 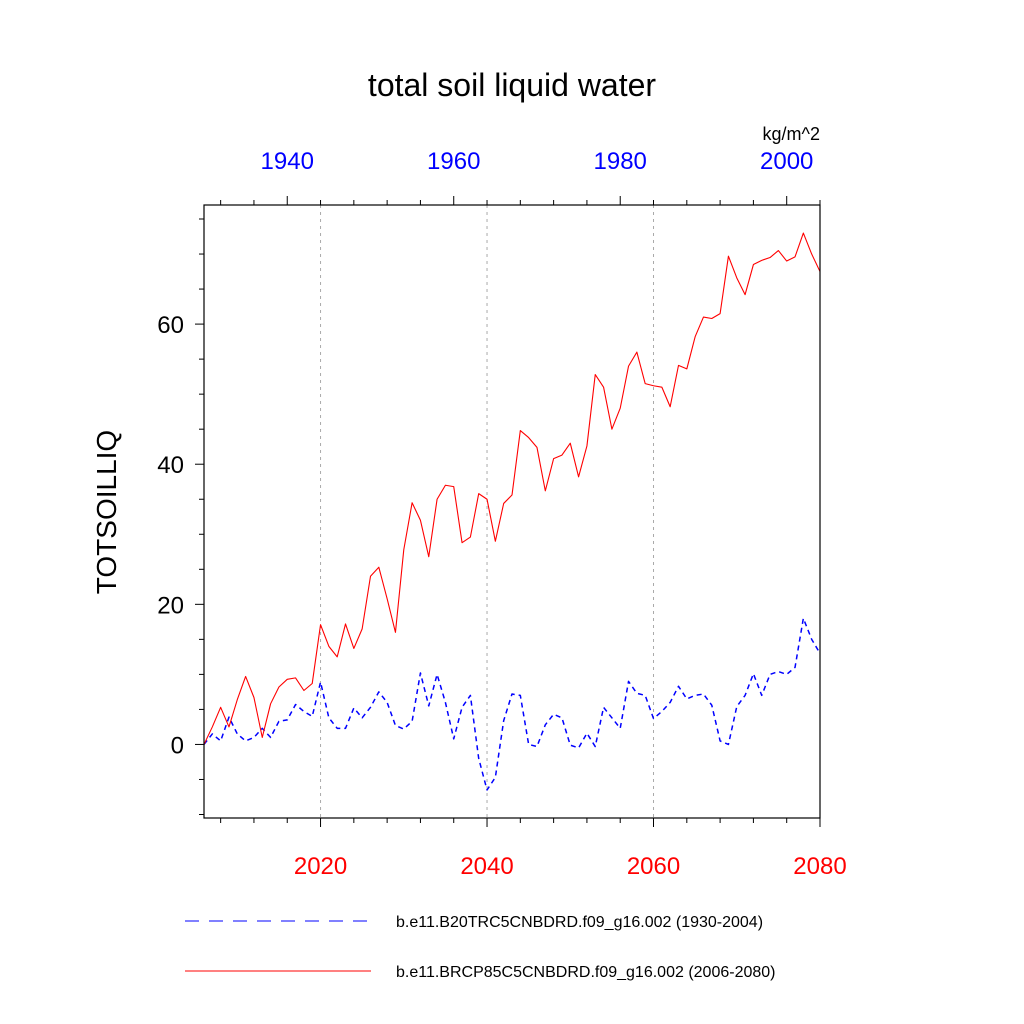 What do you see at coordinates (106, 512) in the screenshot?
I see `y-axis-label: TOTSOILLIQ` at bounding box center [106, 512].